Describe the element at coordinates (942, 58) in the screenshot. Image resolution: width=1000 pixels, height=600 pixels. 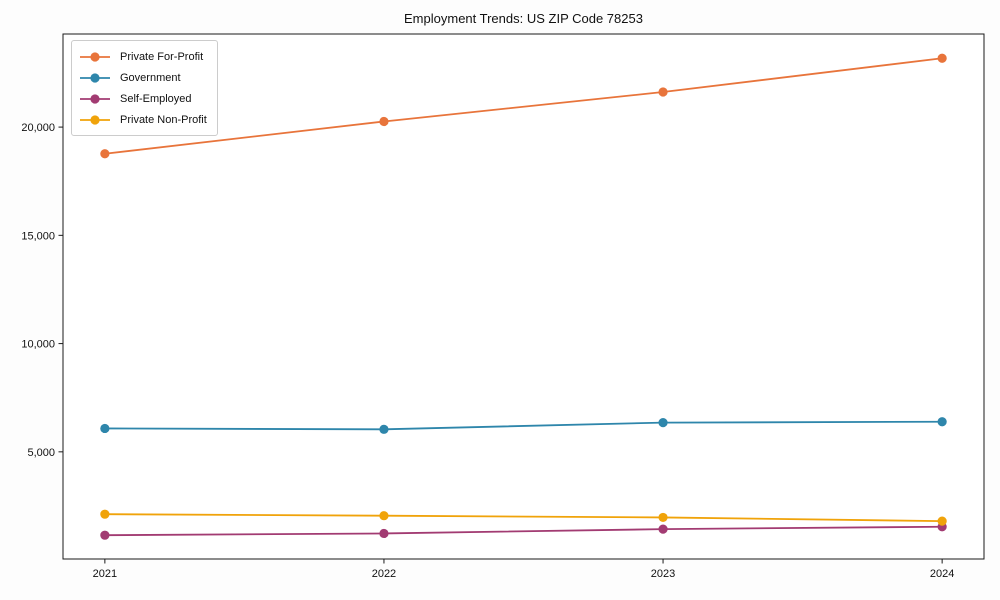
I see `data-point-private-for-profit-2024` at that location.